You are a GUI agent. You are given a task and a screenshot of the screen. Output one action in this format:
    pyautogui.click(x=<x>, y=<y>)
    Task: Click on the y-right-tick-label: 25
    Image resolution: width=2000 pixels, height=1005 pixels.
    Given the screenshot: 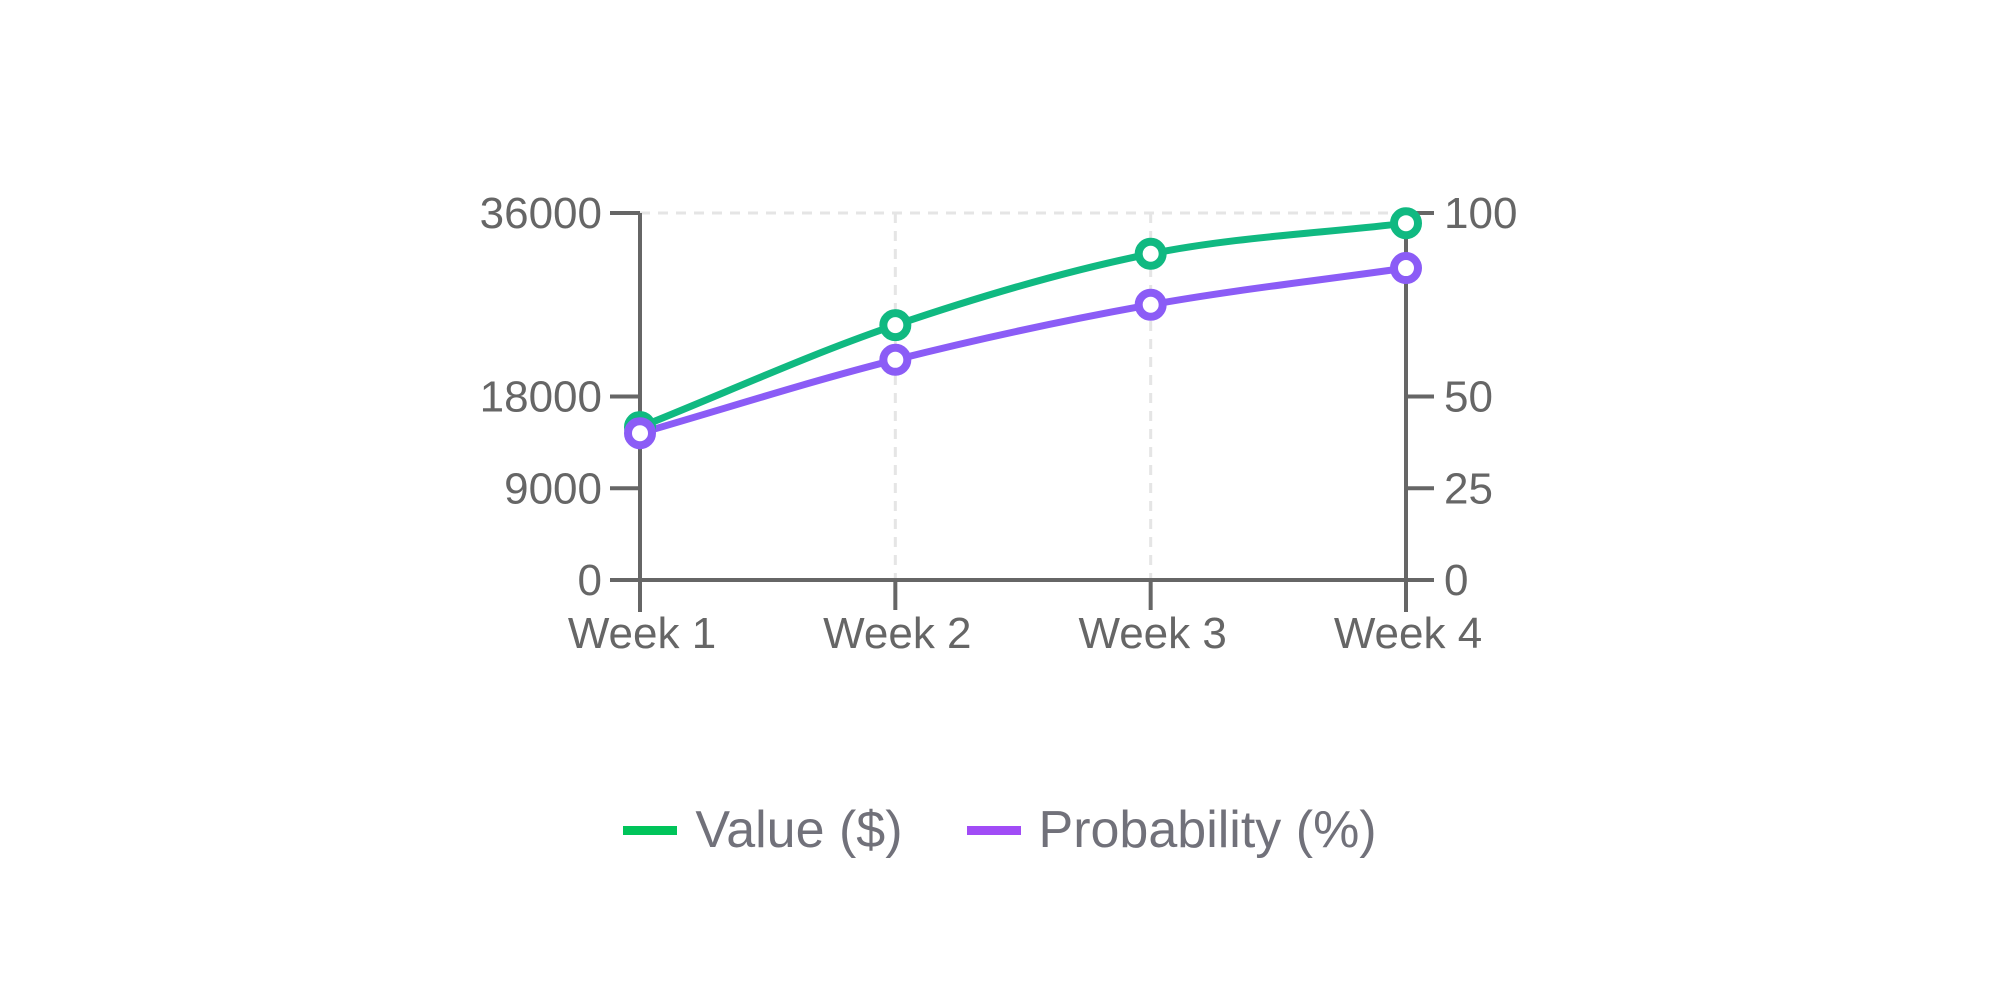 What is the action you would take?
    pyautogui.click(x=1468, y=488)
    